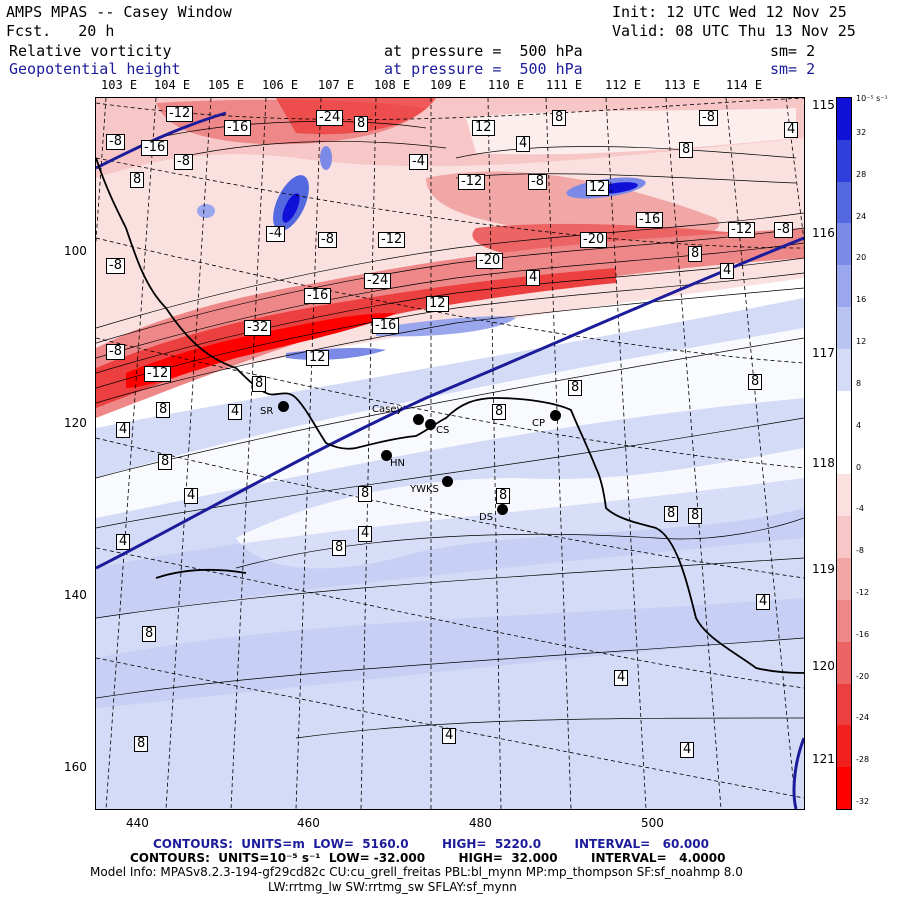 This screenshot has height=900, width=900. Describe the element at coordinates (75, 423) in the screenshot. I see `y-tick: 120` at that location.